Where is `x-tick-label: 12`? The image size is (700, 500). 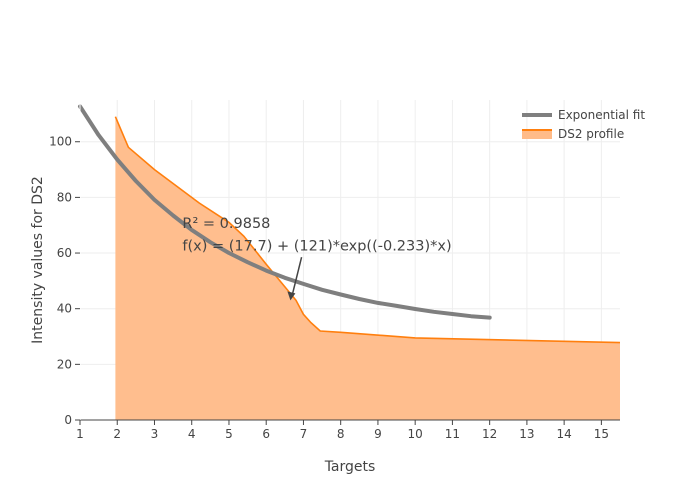 x-tick-label: 12 is located at coordinates (489, 434).